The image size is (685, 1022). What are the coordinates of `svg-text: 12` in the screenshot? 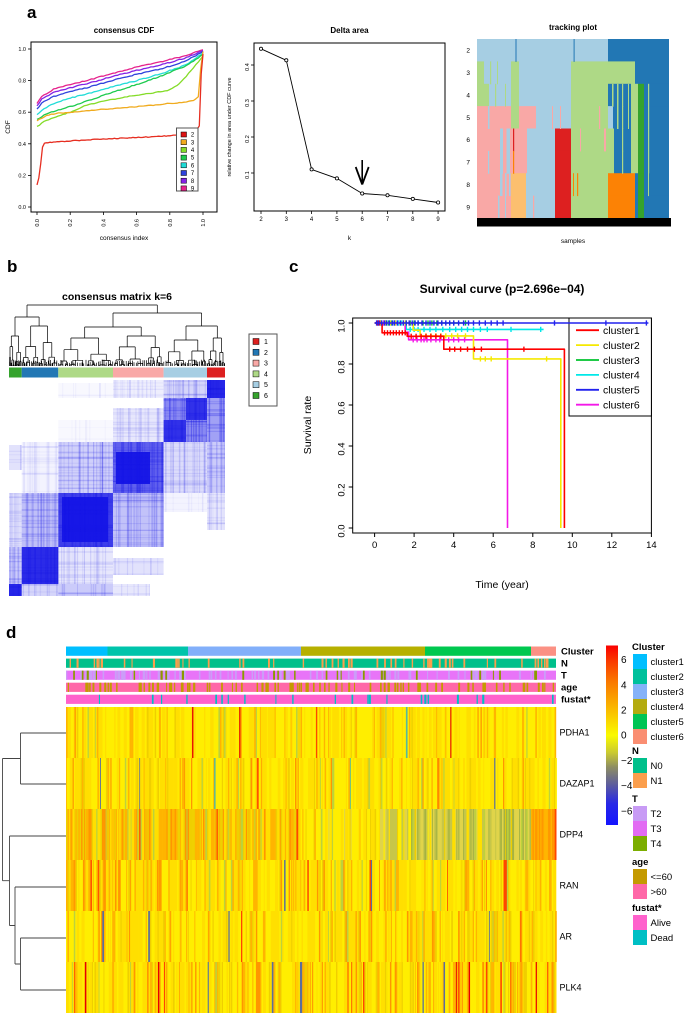 It's located at (612, 545).